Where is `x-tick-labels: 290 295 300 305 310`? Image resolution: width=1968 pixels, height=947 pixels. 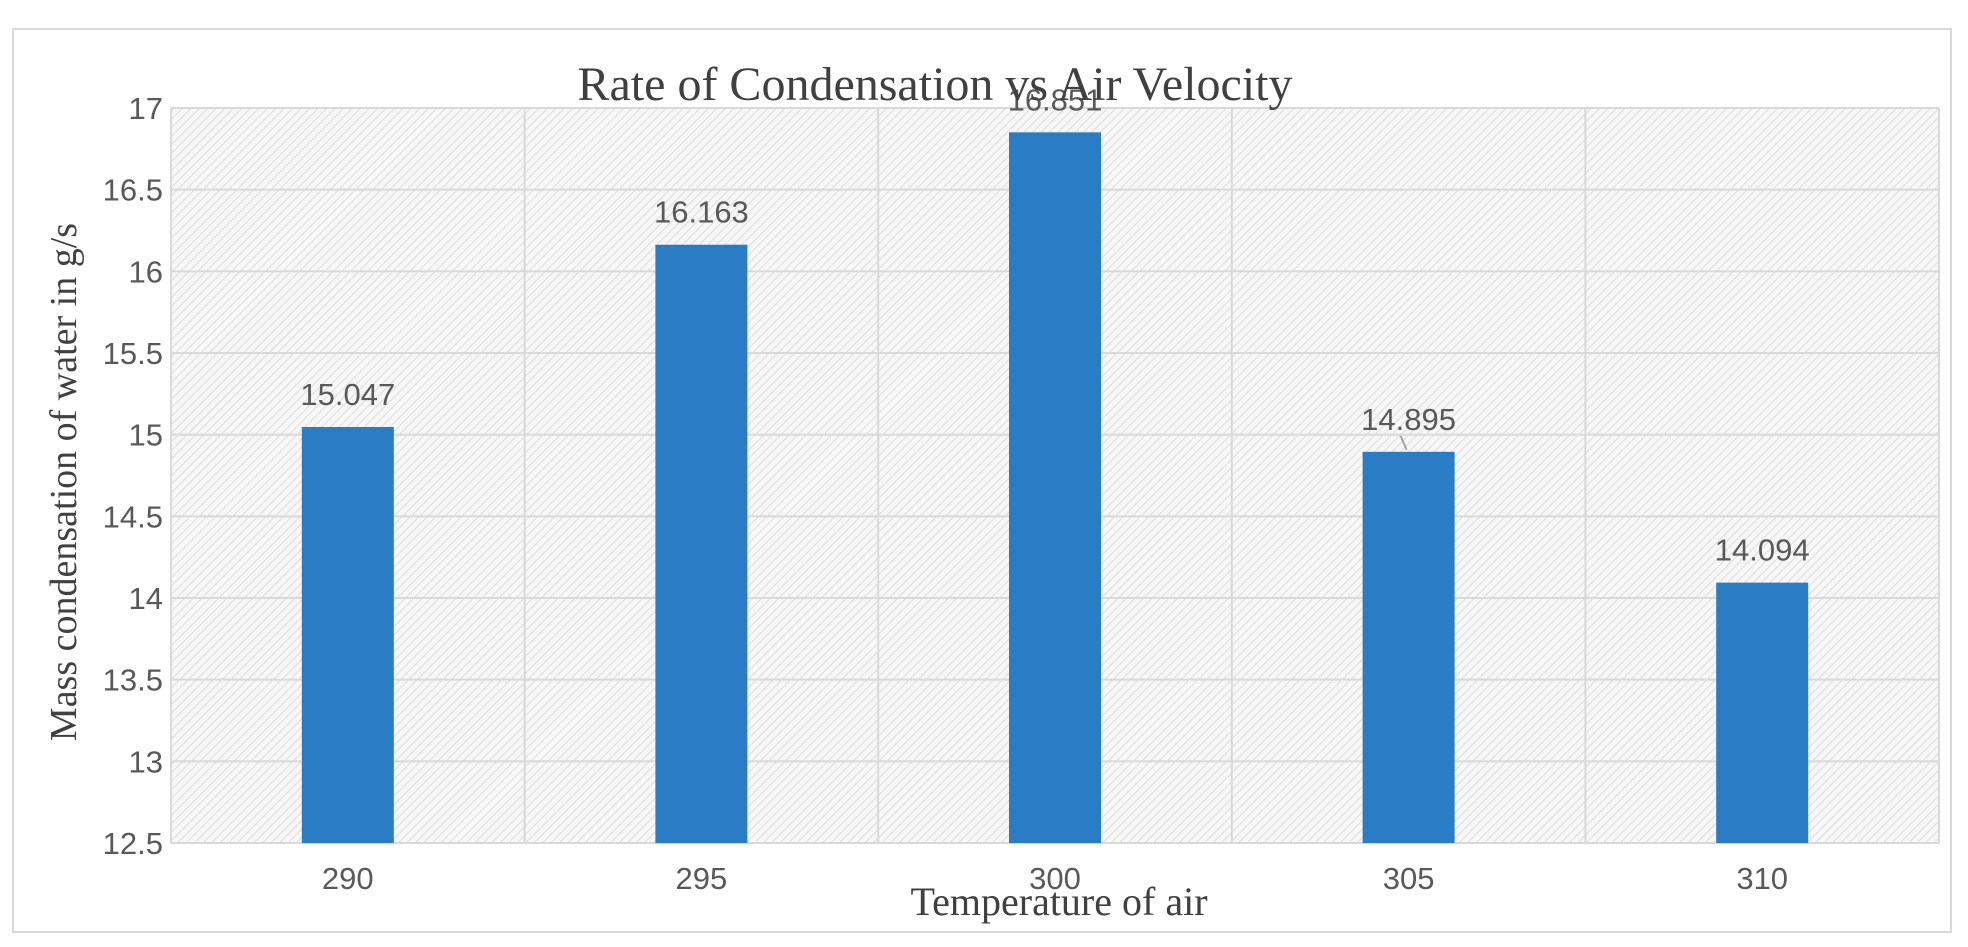
x-tick-labels: 290 295 300 305 310 is located at coordinates (1055, 878).